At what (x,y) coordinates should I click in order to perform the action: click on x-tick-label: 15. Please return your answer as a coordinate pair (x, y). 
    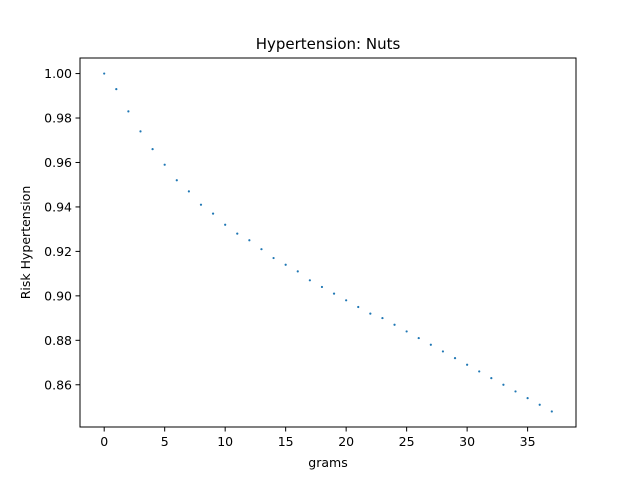
    Looking at the image, I should click on (286, 441).